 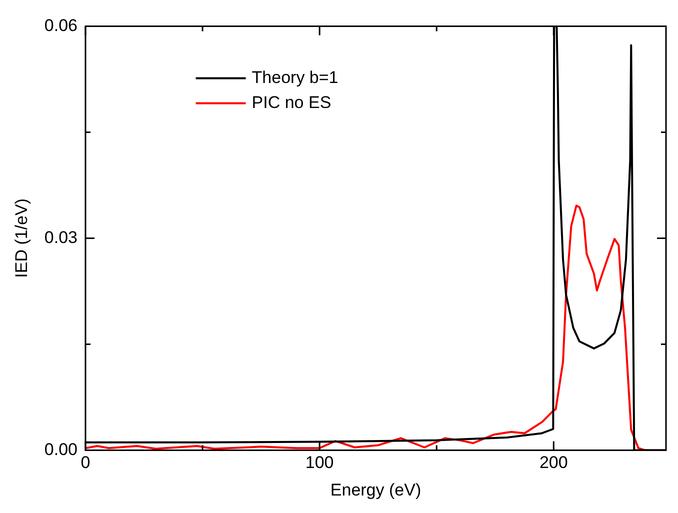 What do you see at coordinates (61, 237) in the screenshot?
I see `y-tick-label: 0.03` at bounding box center [61, 237].